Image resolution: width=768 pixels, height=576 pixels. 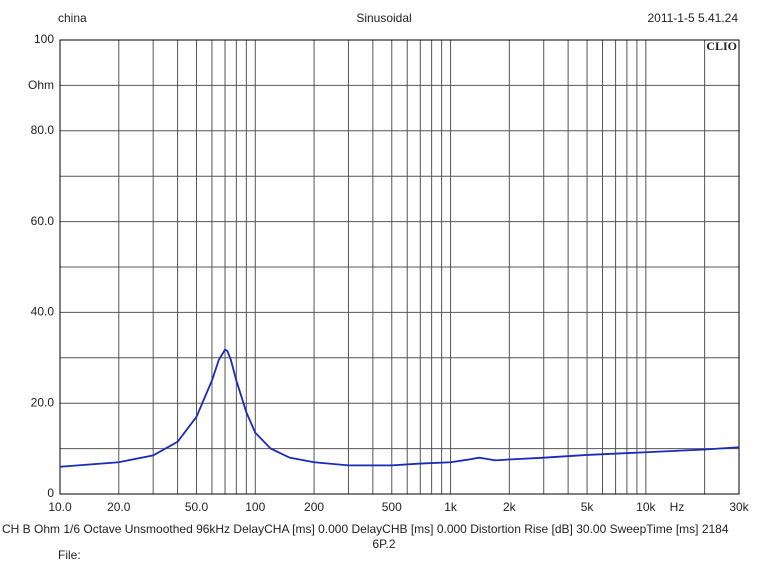 I want to click on chart-title: Sinusoidal, so click(x=383, y=18).